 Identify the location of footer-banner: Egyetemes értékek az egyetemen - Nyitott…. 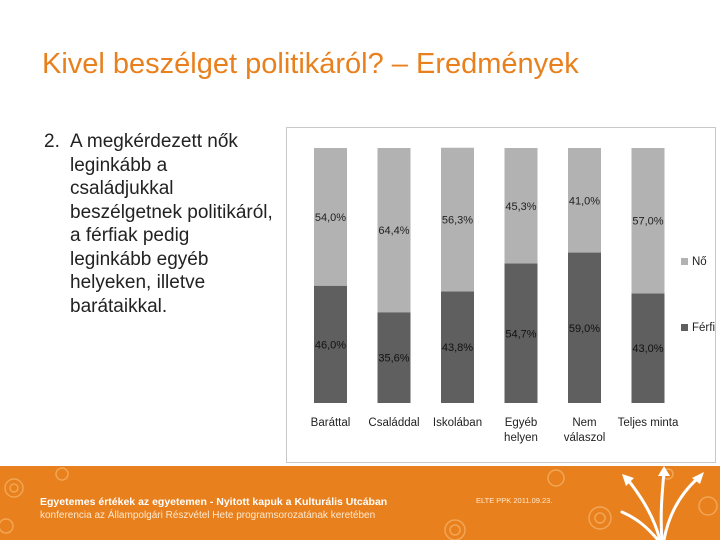
(360, 503).